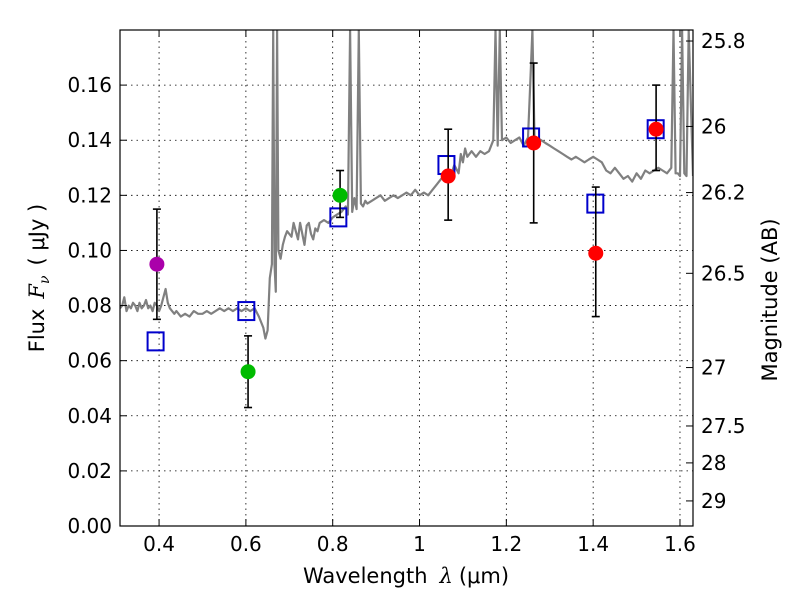 This screenshot has width=800, height=600. Describe the element at coordinates (89, 361) in the screenshot. I see `y-tick-label: 0.06` at that location.